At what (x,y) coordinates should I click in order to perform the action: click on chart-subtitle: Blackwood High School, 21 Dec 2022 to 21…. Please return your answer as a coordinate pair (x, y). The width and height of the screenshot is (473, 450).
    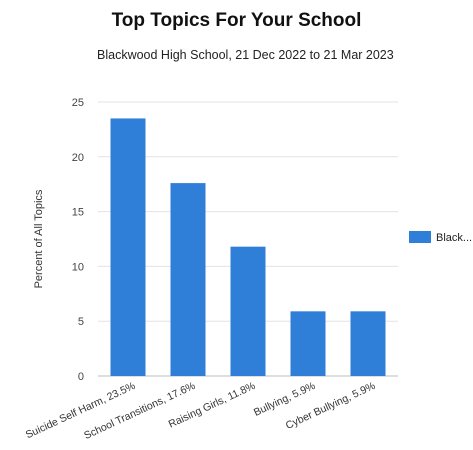
    Looking at the image, I should click on (245, 55).